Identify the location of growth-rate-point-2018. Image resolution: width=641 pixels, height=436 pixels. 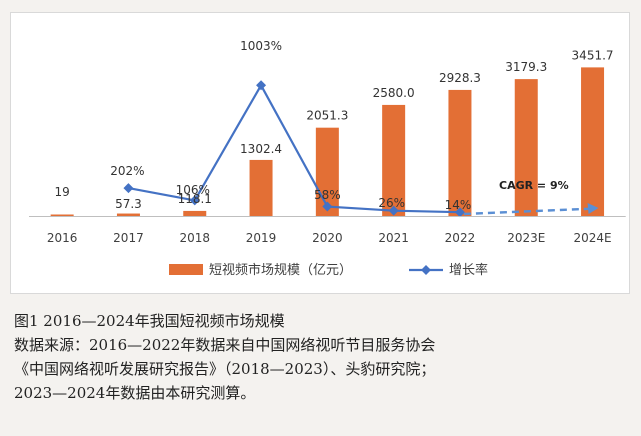
(194, 200).